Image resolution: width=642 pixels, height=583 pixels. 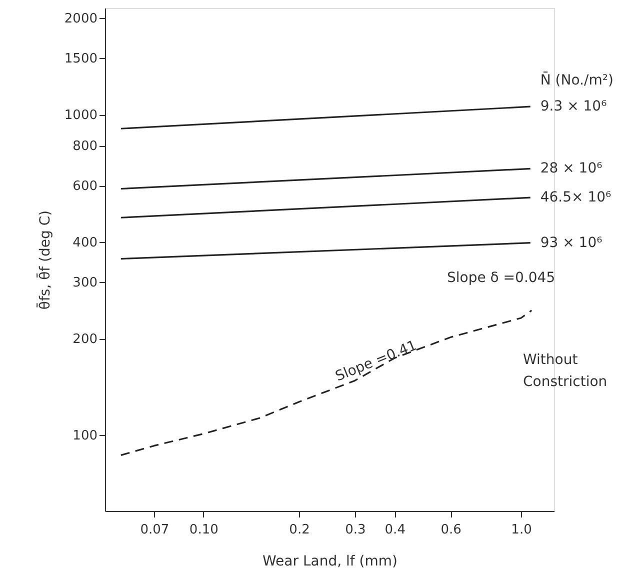 I want to click on x-tick-label: 0.4, so click(x=395, y=530).